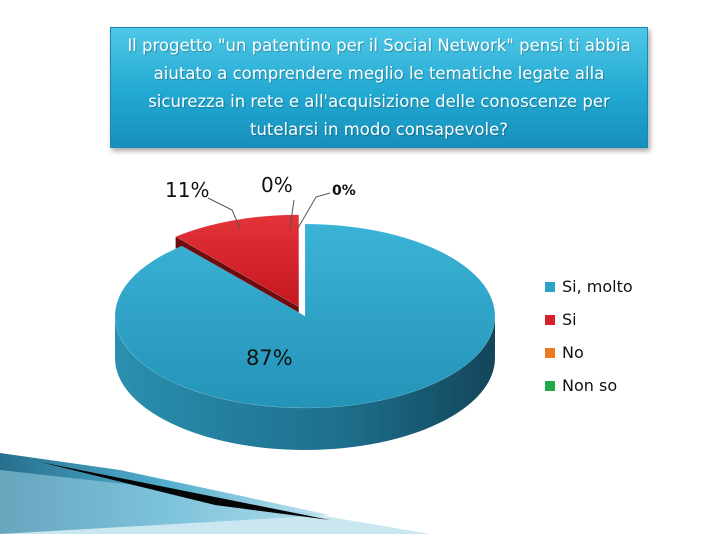  I want to click on data-label-si-molto: 87%, so click(269, 358).